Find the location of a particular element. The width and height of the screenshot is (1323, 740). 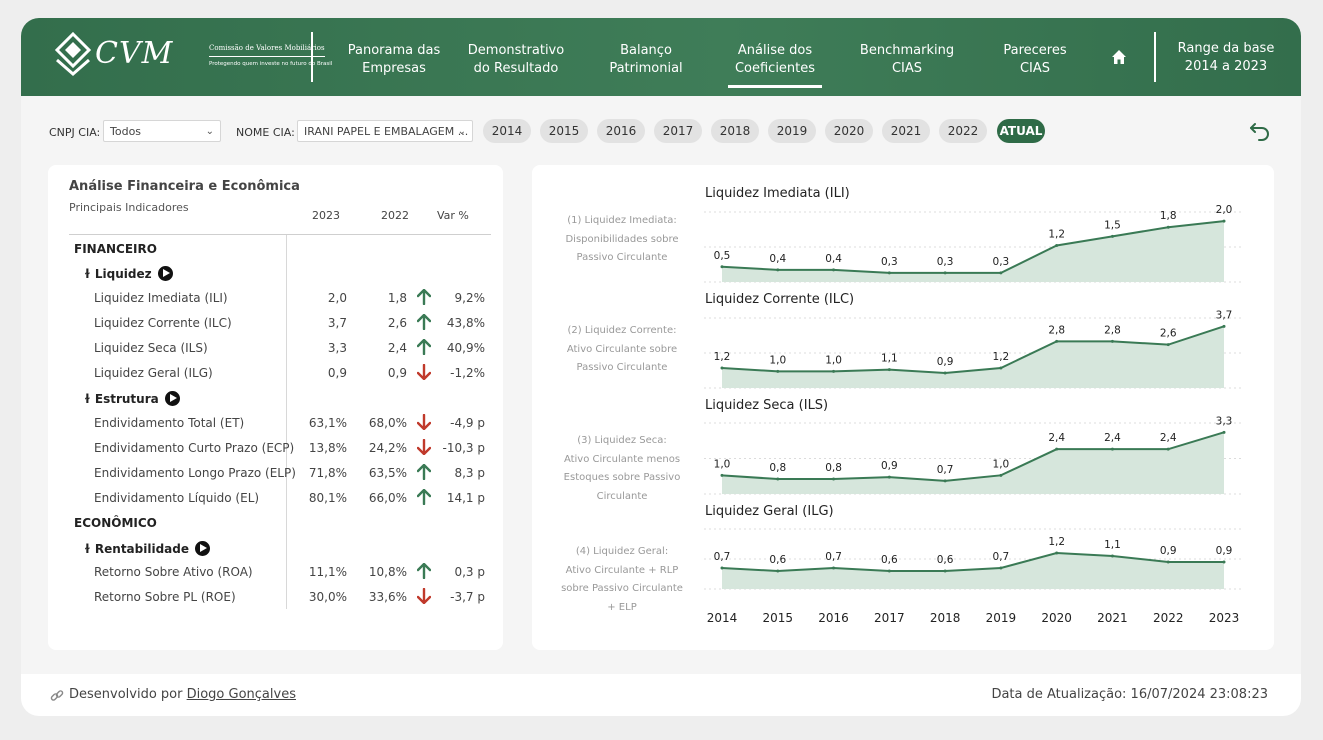

desc-ili-l2: Disponibilidades sobre is located at coordinates (622, 239).